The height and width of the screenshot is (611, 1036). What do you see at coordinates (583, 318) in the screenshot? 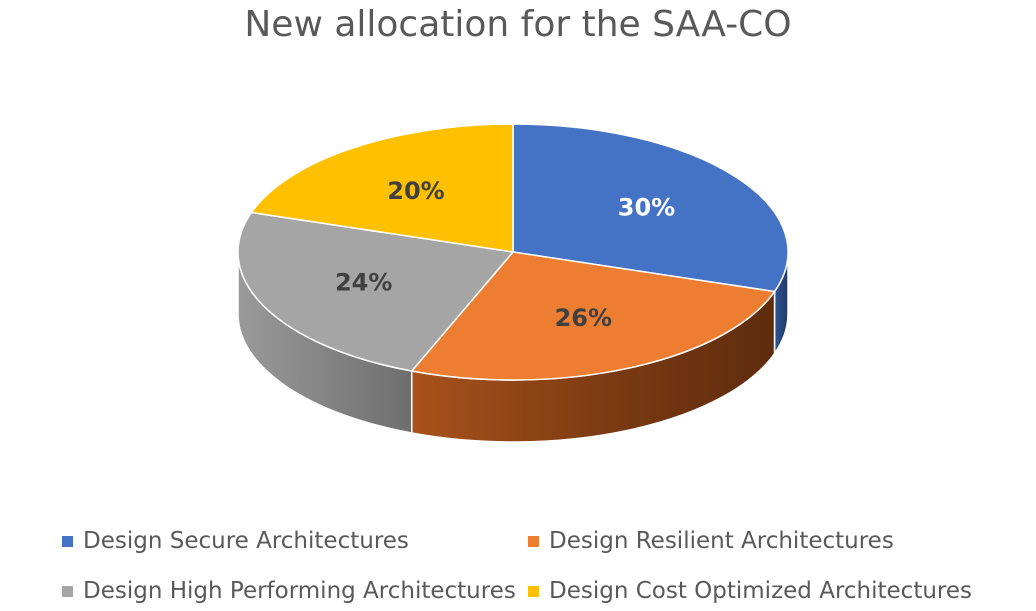
I see `data-label-resilient: 26%` at bounding box center [583, 318].